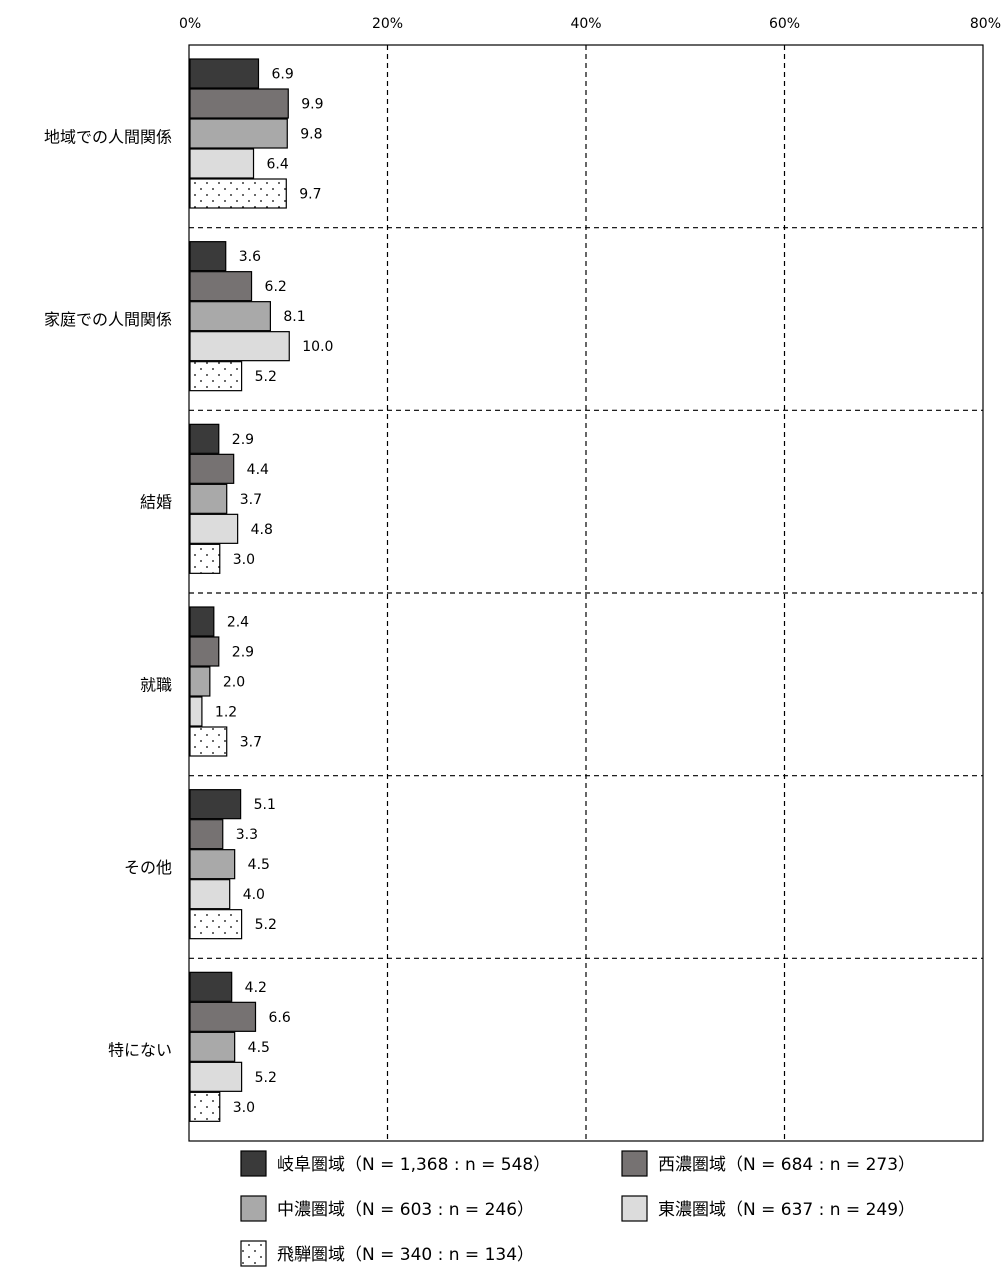  What do you see at coordinates (238, 623) in the screenshot?
I see `data-label: 2.4` at bounding box center [238, 623].